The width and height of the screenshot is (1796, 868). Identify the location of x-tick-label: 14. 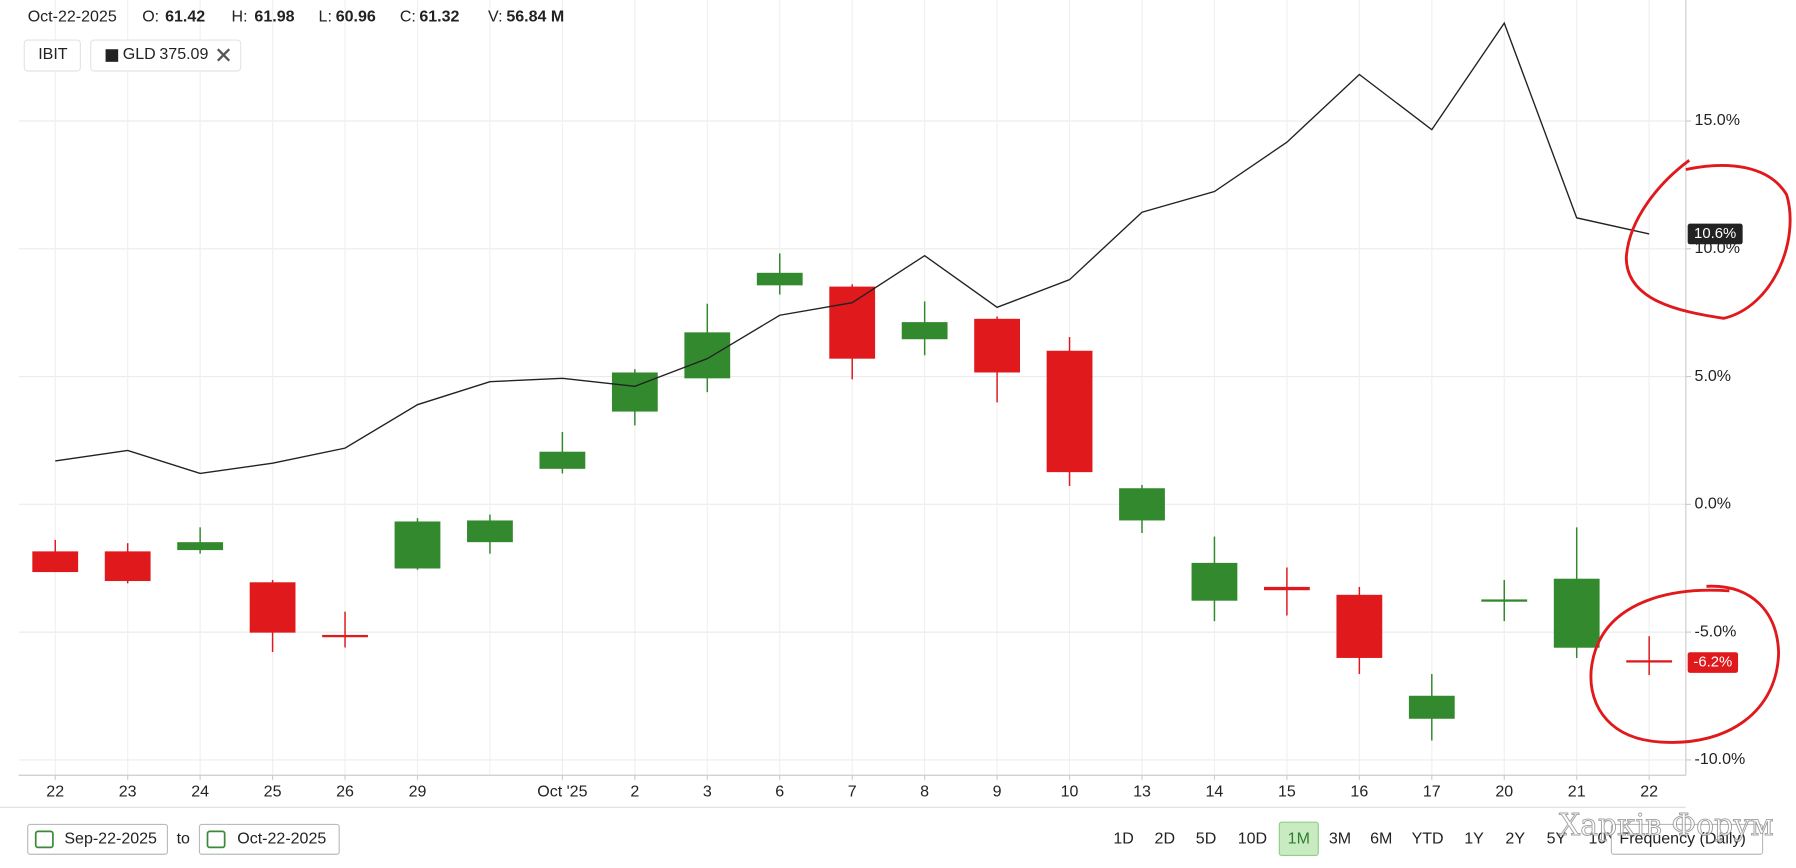
(1215, 792).